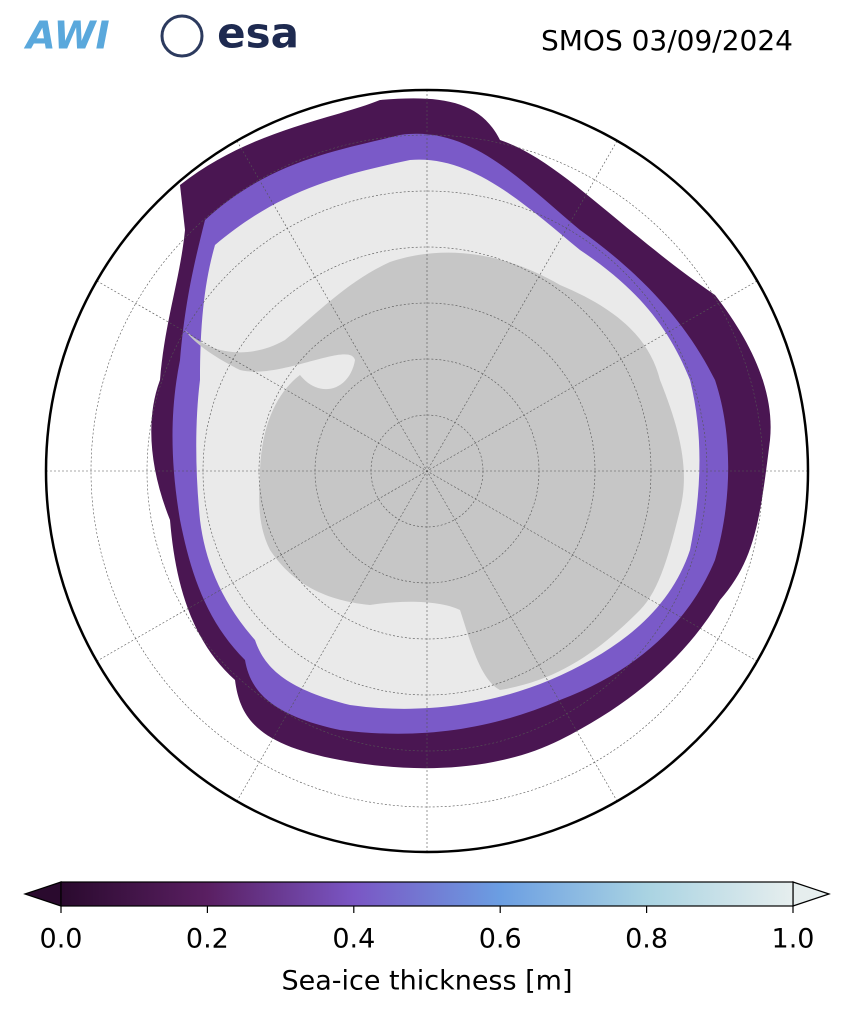 The height and width of the screenshot is (1026, 854). Describe the element at coordinates (500, 939) in the screenshot. I see `colorbar-tick-label: 0.6` at that location.